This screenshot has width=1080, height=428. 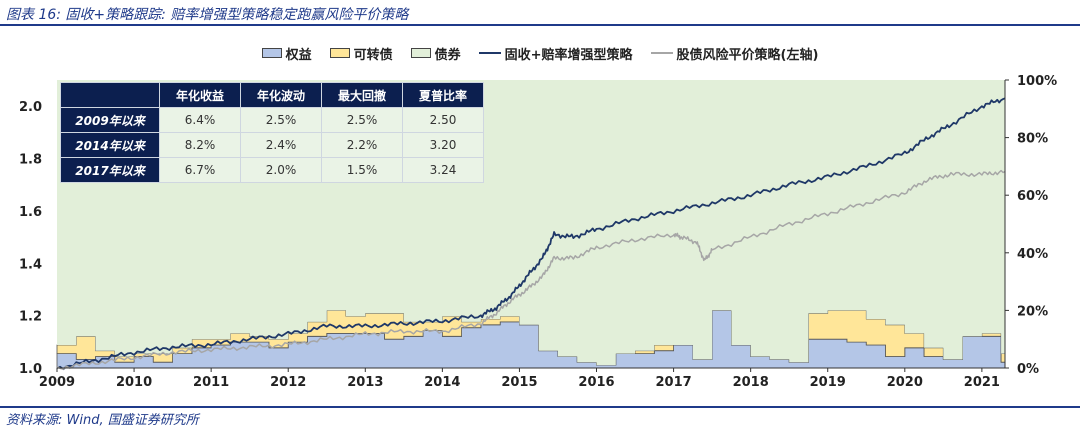 What do you see at coordinates (57, 382) in the screenshot?
I see `x-tick-label: 2009` at bounding box center [57, 382].